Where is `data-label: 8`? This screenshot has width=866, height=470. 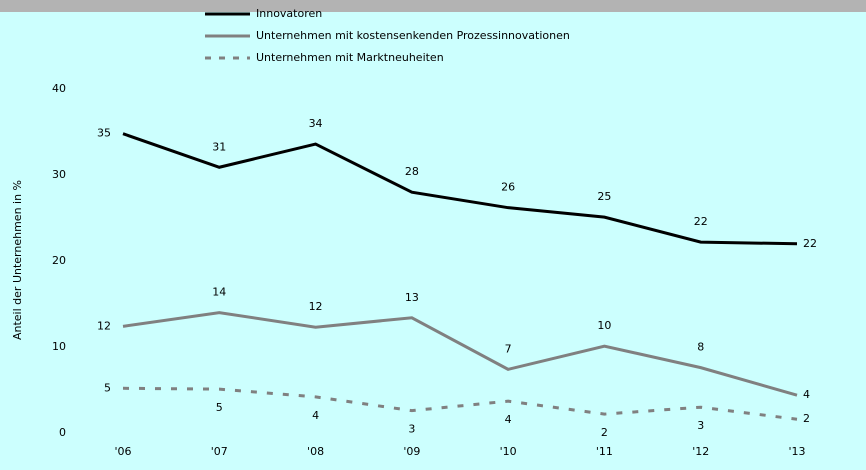
data-label: 8 is located at coordinates (700, 347).